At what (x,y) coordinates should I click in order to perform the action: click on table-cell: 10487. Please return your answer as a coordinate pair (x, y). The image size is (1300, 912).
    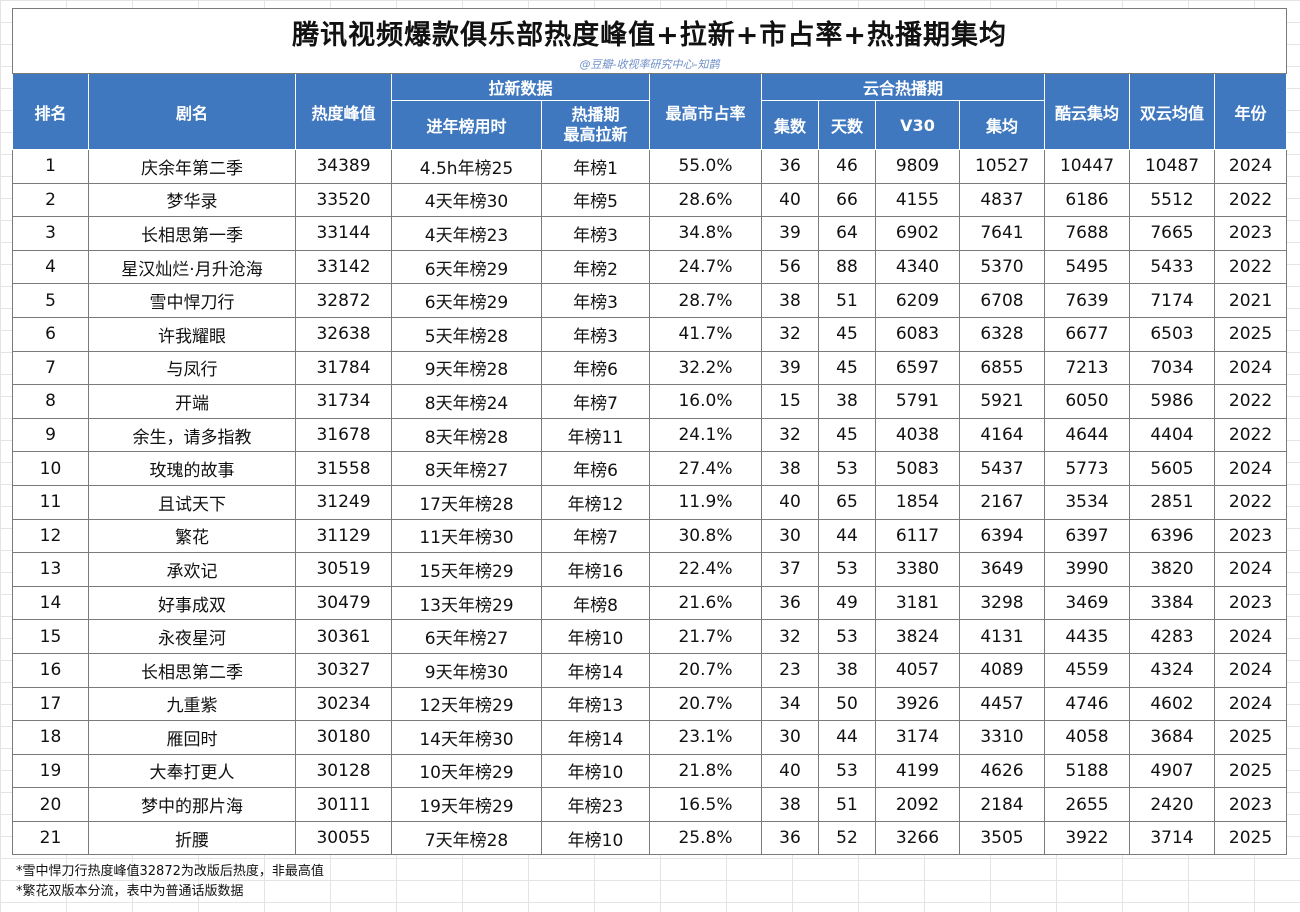
    Looking at the image, I should click on (1172, 166).